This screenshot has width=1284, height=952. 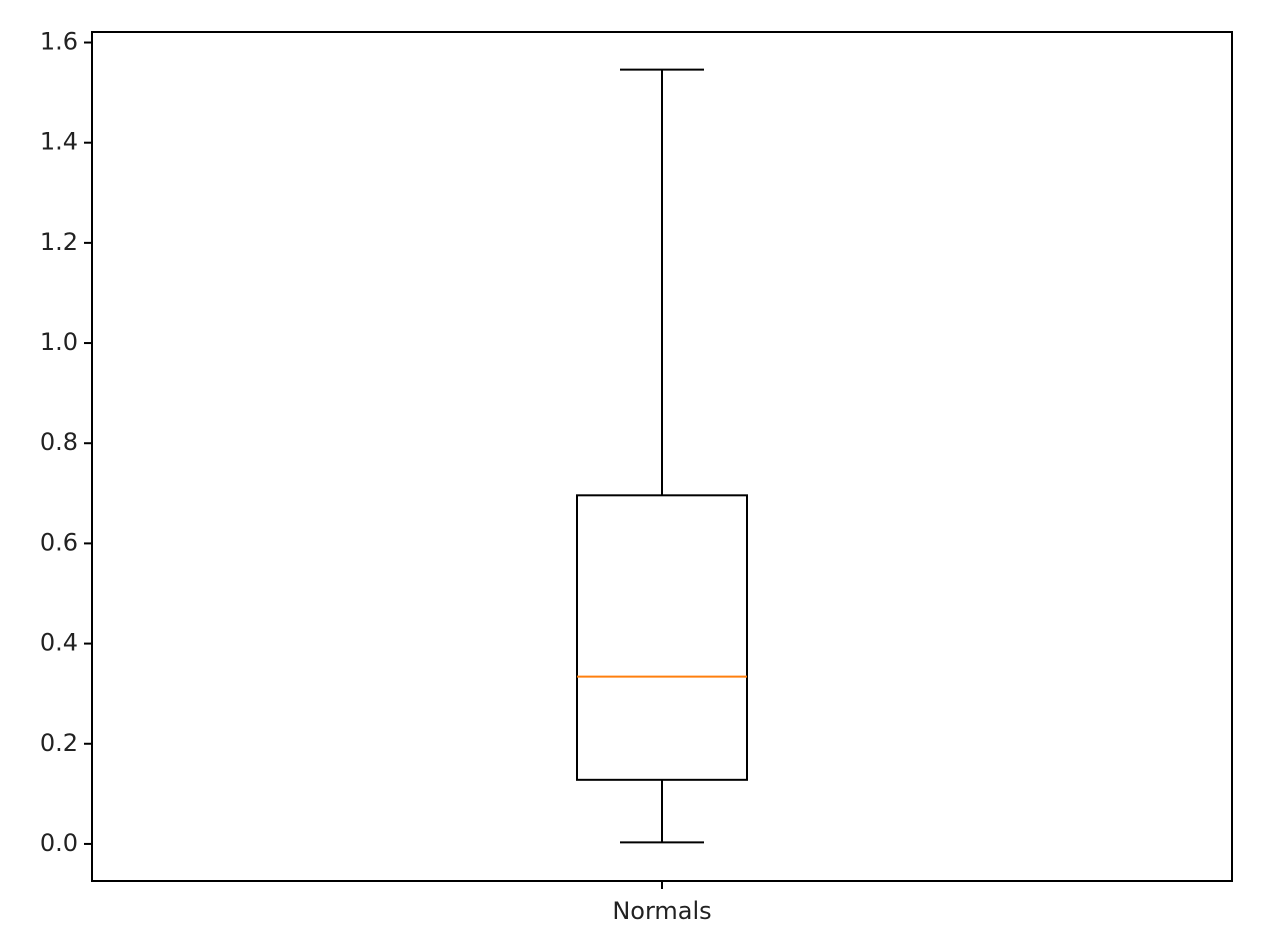 I want to click on y-tick-label: 0.8, so click(x=59, y=442).